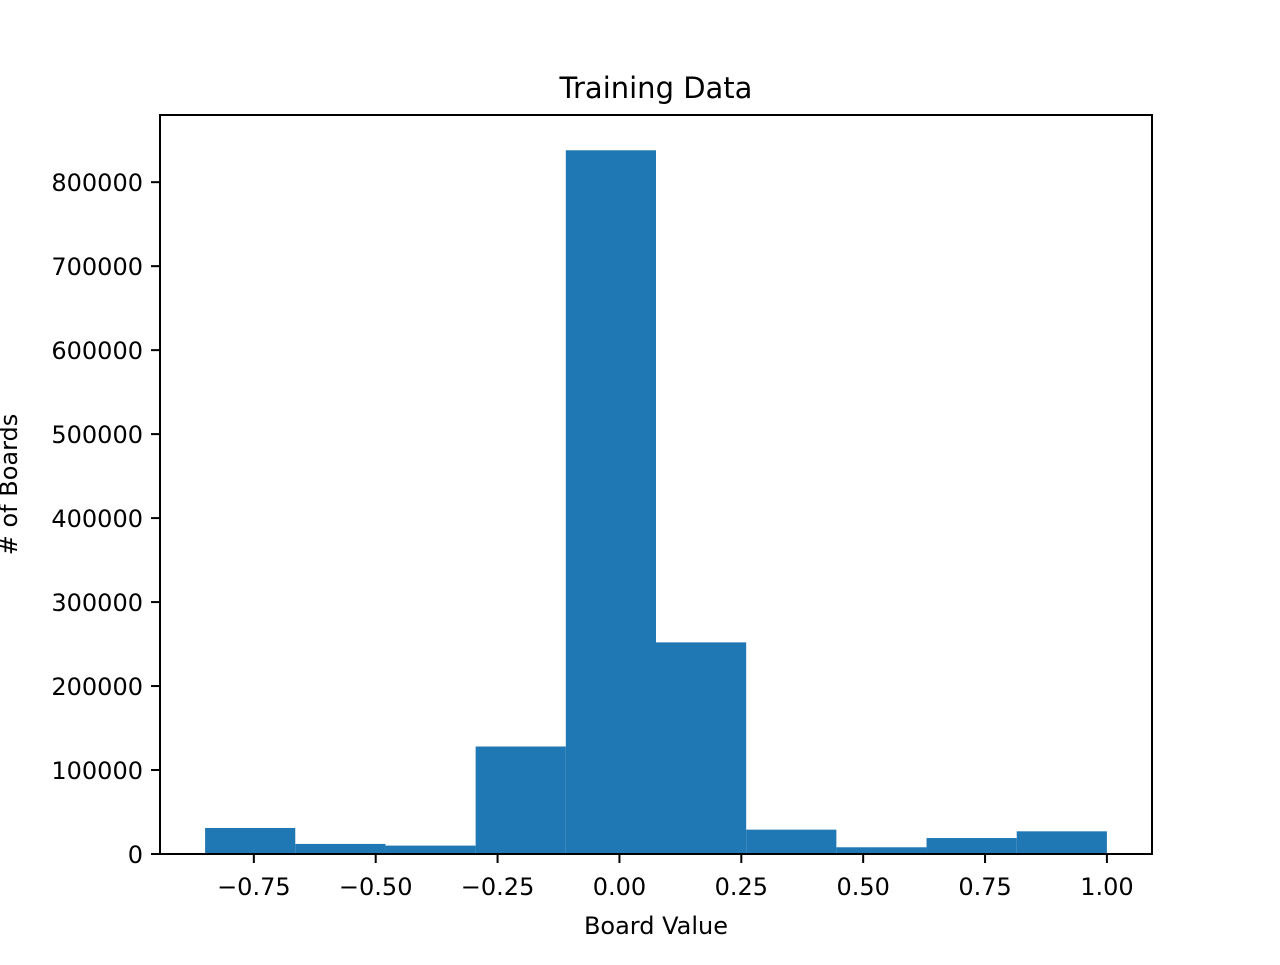 Image resolution: width=1280 pixels, height=965 pixels. What do you see at coordinates (97, 771) in the screenshot?
I see `y-tick-label: 100000` at bounding box center [97, 771].